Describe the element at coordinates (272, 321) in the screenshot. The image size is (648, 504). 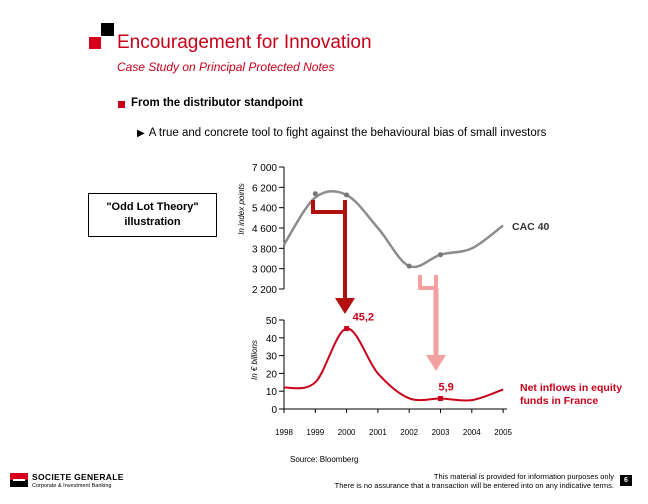
I see `bottom-y-tick-label: 50` at that location.